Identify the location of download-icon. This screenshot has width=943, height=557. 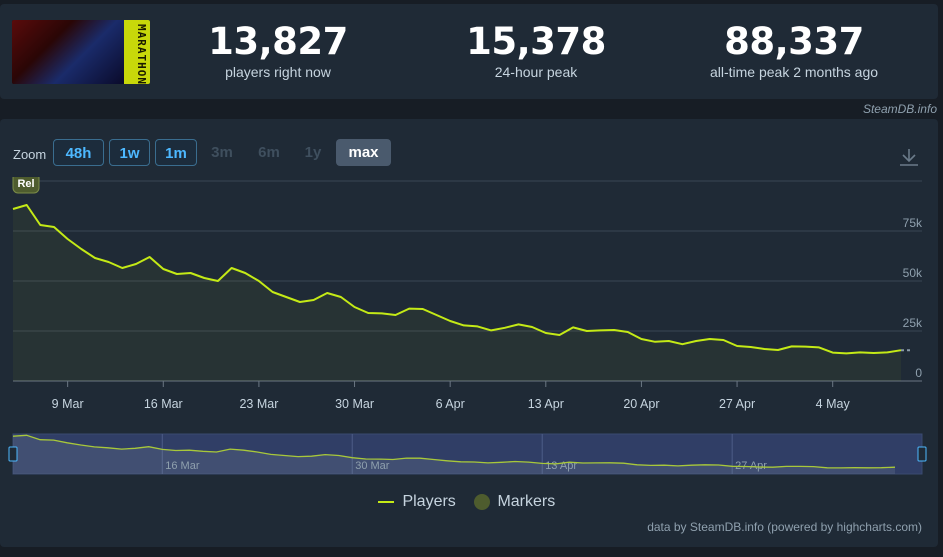
(909, 157).